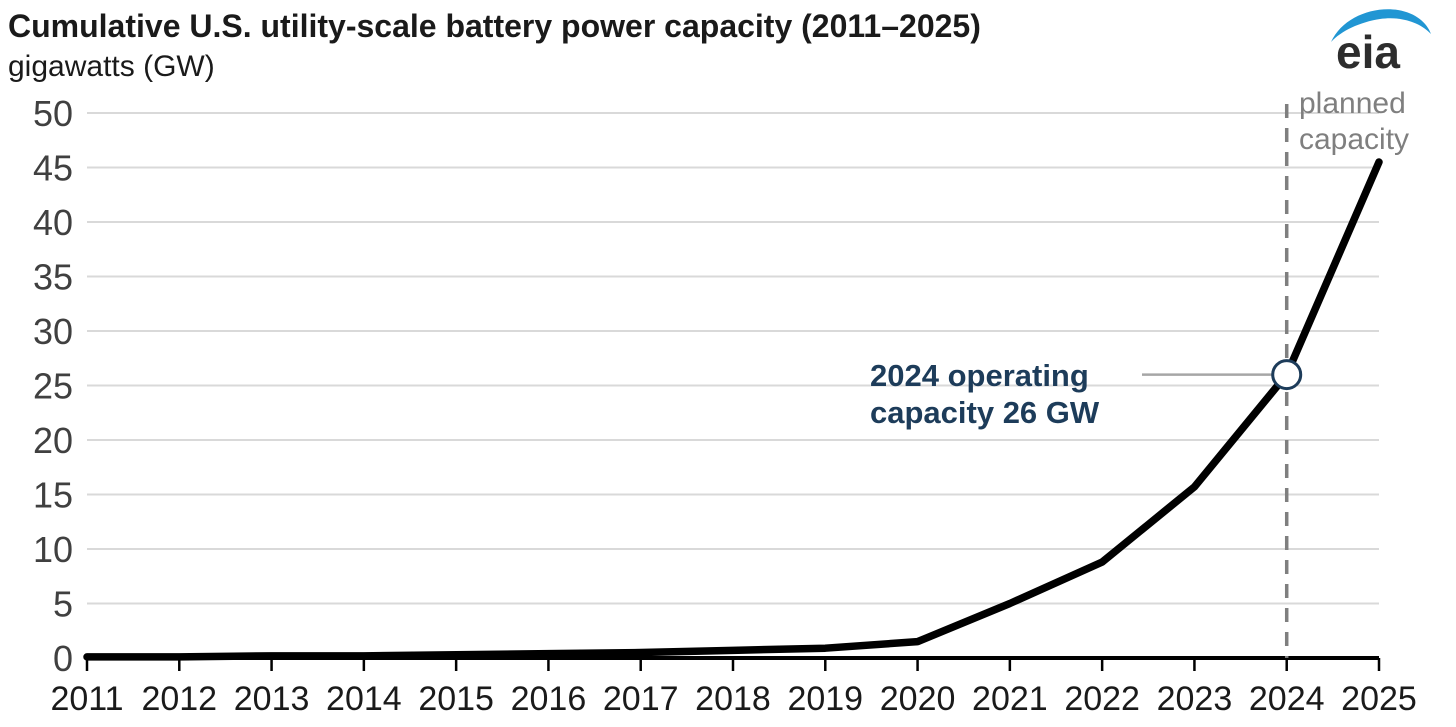 The image size is (1456, 727). I want to click on y-tick-label: 50, so click(53, 113).